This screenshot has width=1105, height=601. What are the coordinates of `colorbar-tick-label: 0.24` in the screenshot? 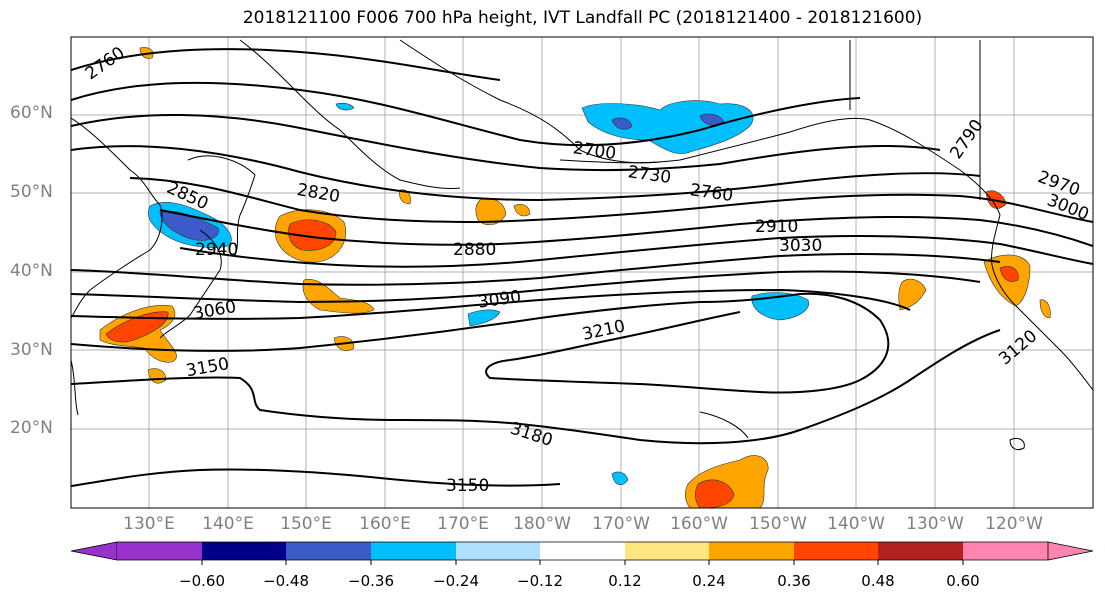 It's located at (709, 581).